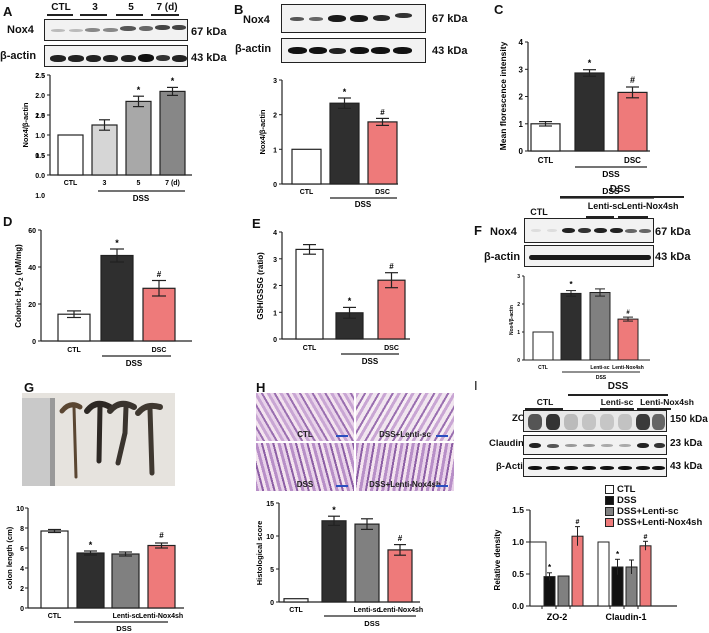  What do you see at coordinates (270, 504) in the screenshot?
I see `svg-text: 15` at bounding box center [270, 504].